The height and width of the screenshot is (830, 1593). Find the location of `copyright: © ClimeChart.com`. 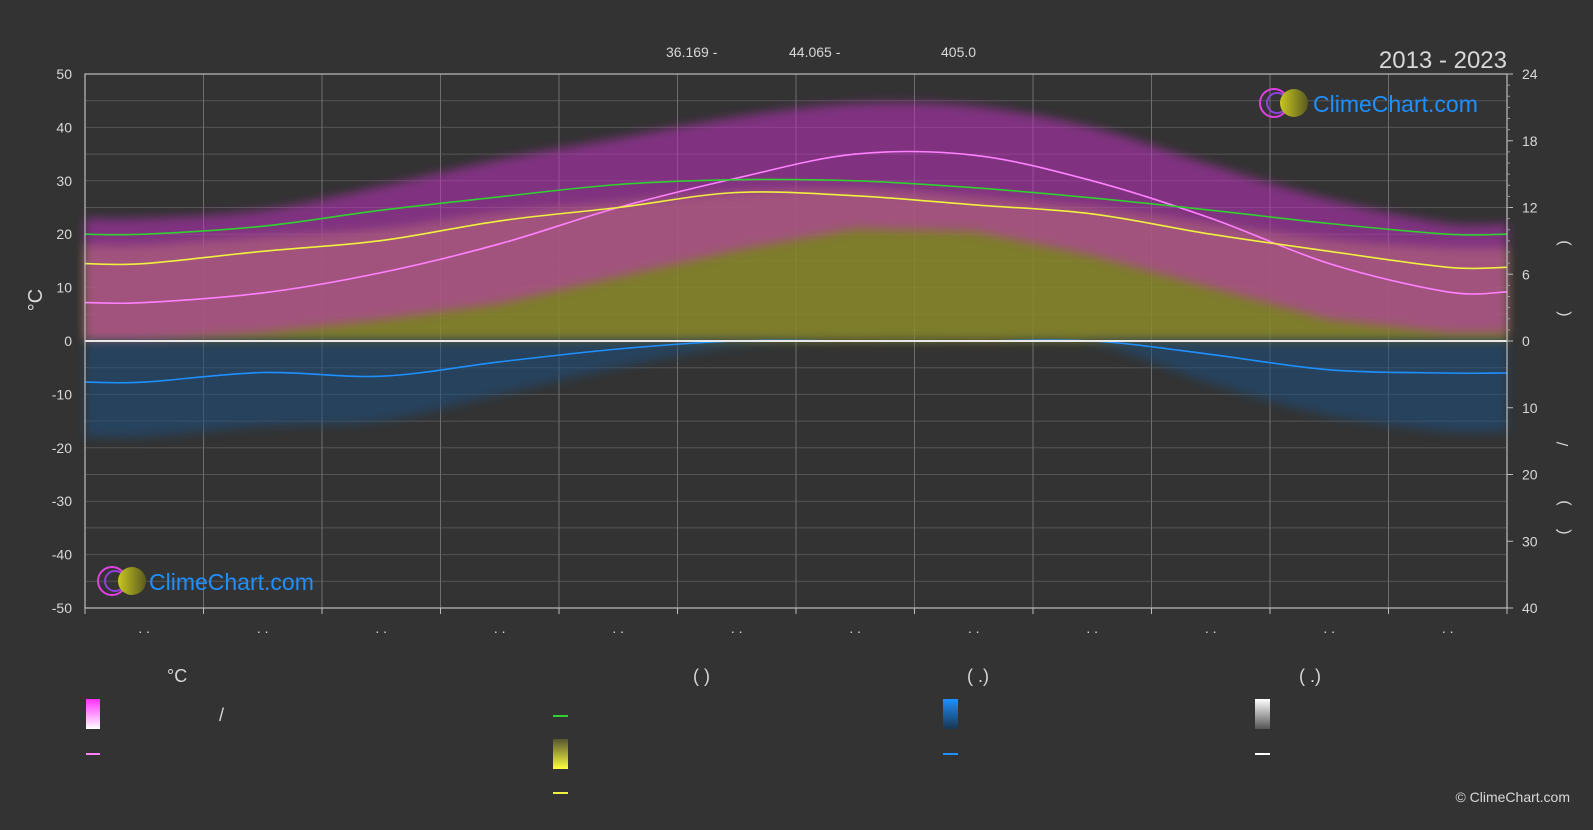

copyright: © ClimeChart.com is located at coordinates (1512, 797).